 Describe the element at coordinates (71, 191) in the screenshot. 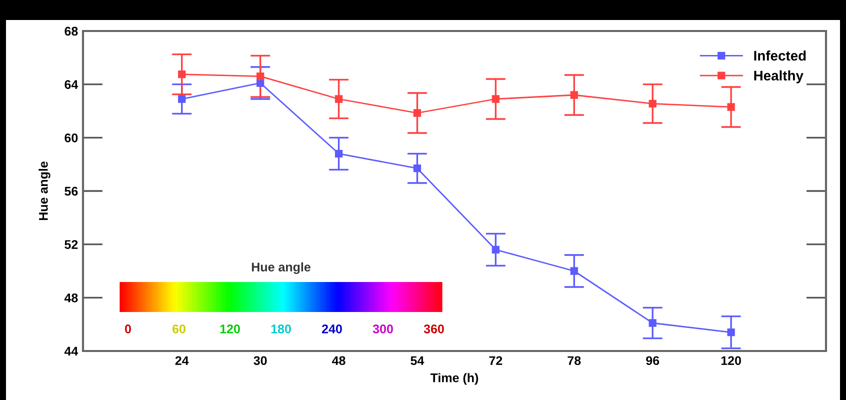

I see `y-tick-label: 56` at that location.